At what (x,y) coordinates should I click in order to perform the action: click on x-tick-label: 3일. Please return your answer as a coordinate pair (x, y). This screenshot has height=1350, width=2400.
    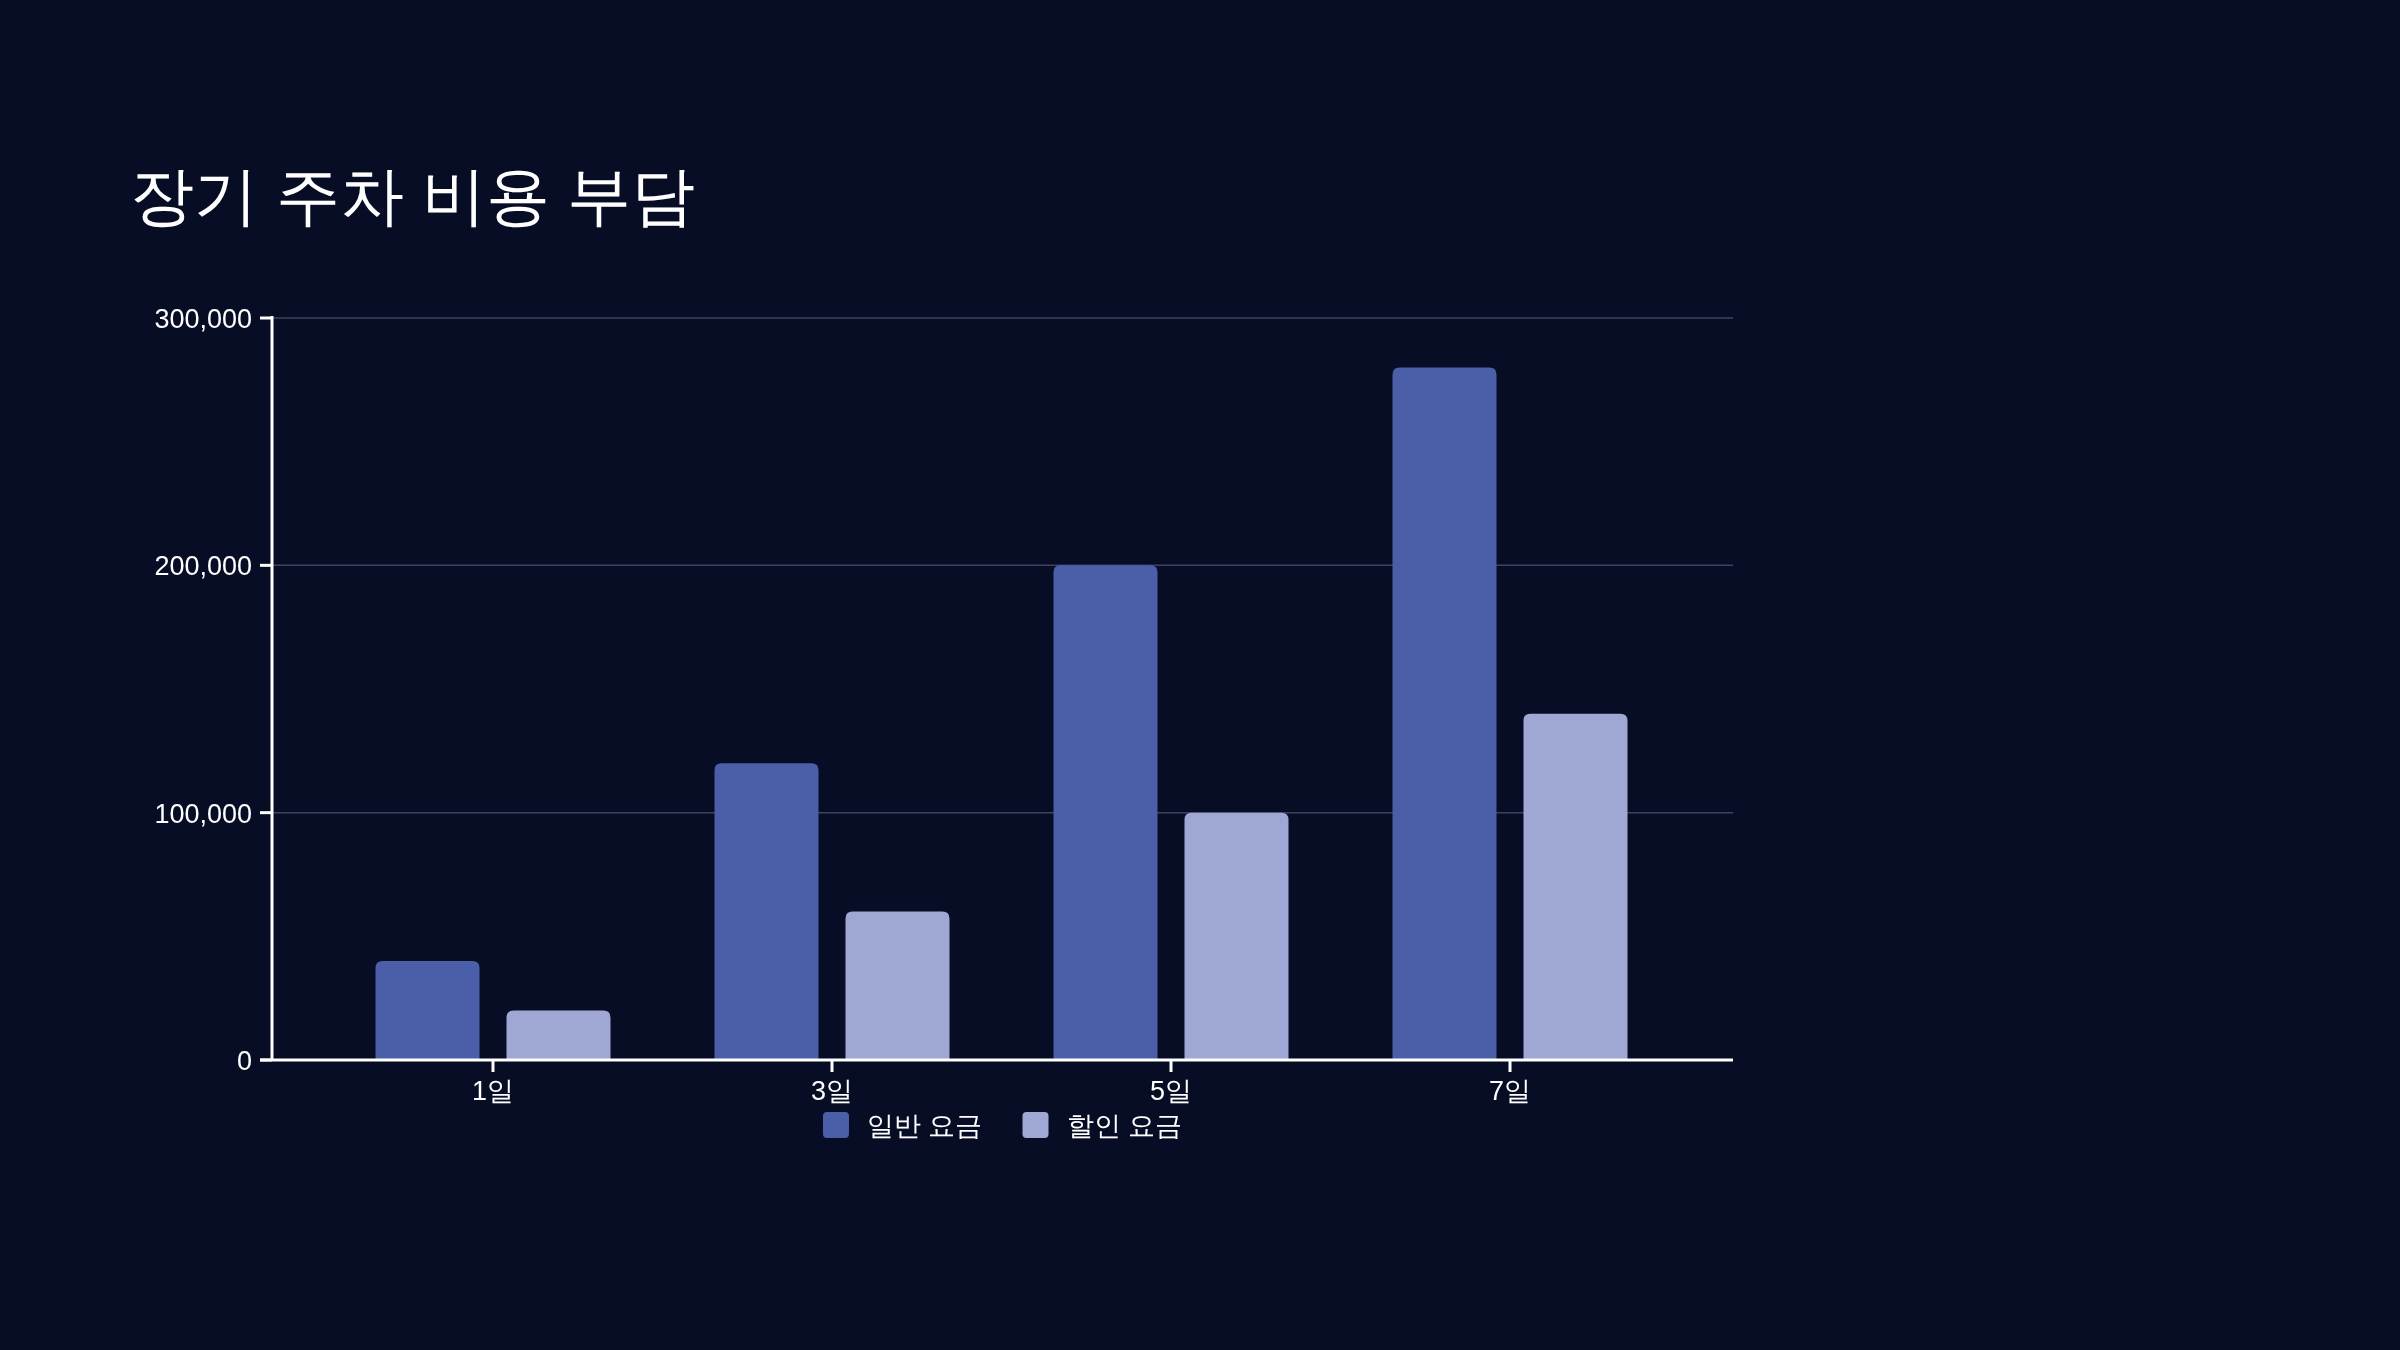
    Looking at the image, I should click on (832, 1091).